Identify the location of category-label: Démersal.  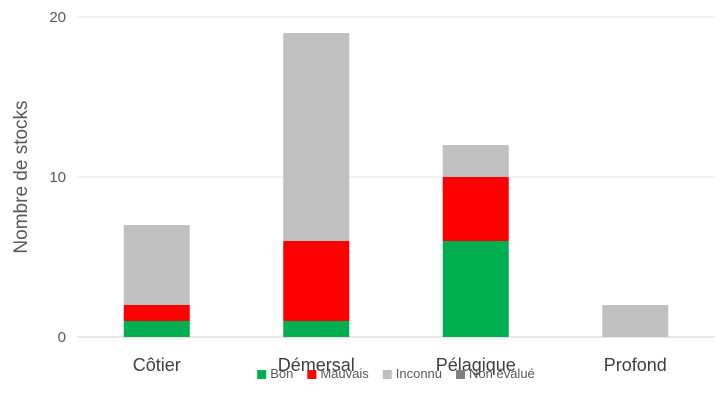
(316, 365).